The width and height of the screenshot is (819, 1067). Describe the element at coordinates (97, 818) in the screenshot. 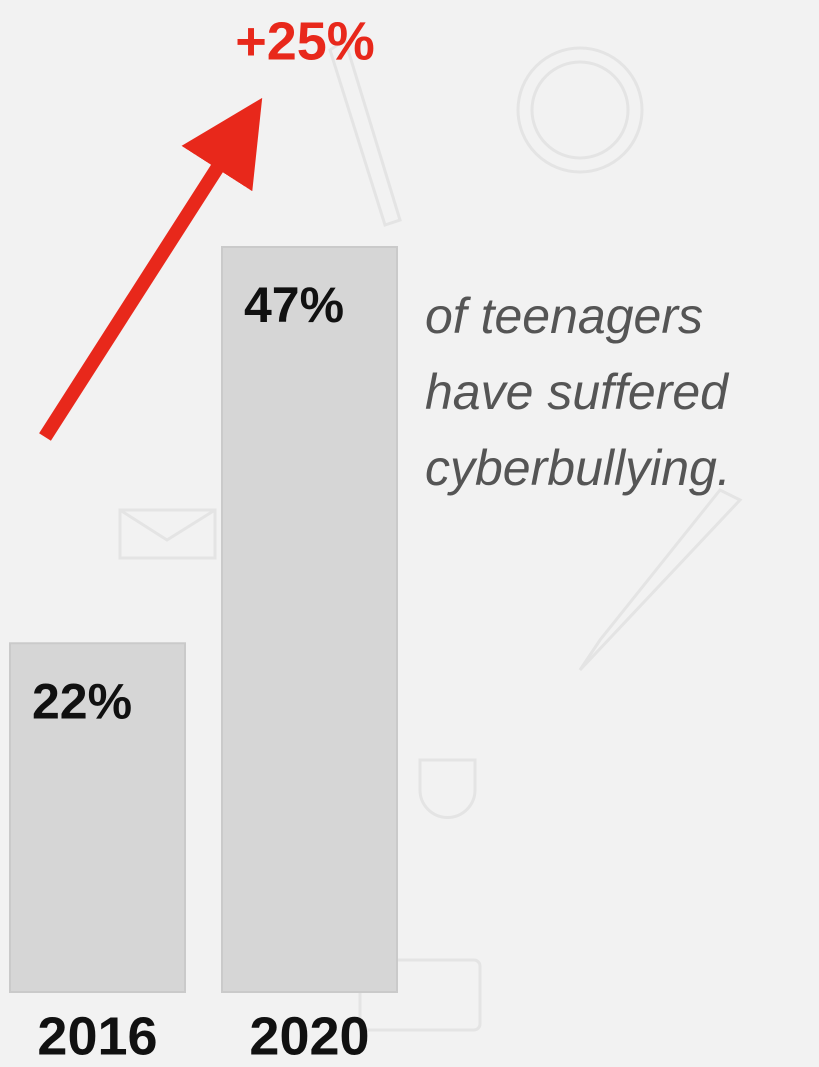

I see `bar` at that location.